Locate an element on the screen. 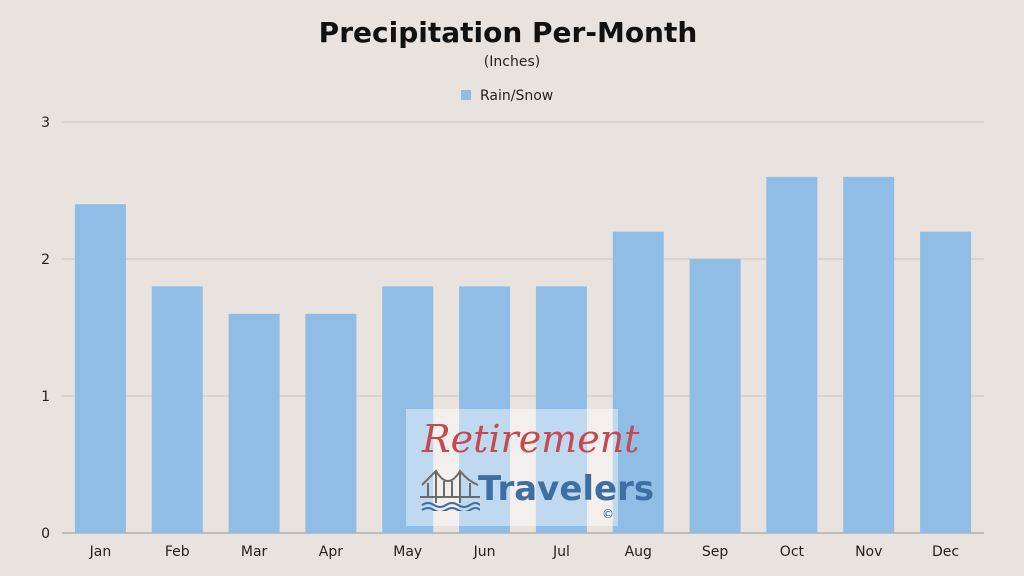 The image size is (1024, 576). x-tick-label: Aug is located at coordinates (638, 552).